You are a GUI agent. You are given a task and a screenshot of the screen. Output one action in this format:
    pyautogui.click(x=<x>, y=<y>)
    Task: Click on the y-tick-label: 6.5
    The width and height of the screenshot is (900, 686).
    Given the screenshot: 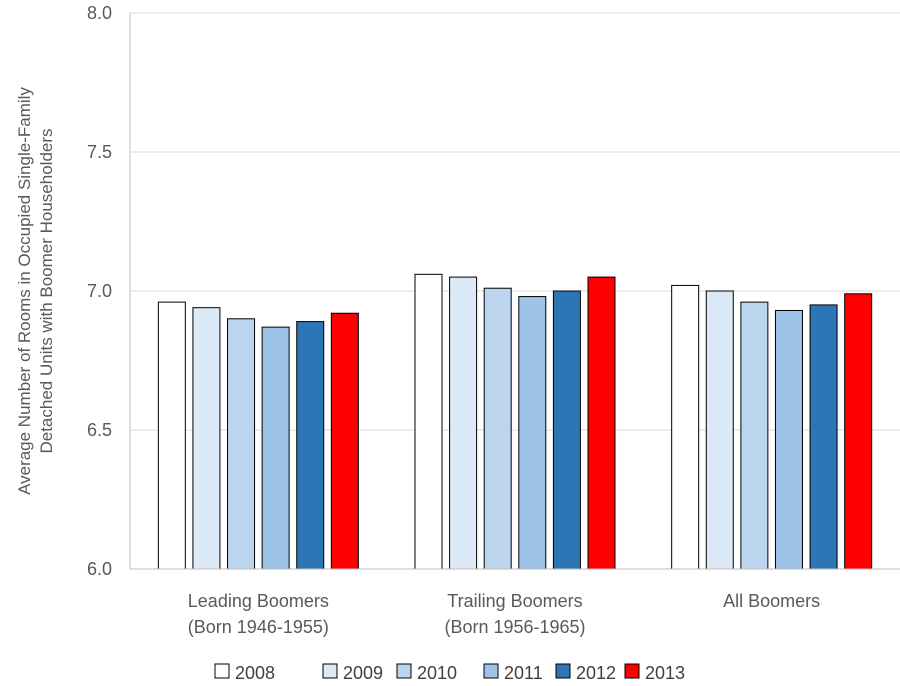 What is the action you would take?
    pyautogui.click(x=99, y=430)
    